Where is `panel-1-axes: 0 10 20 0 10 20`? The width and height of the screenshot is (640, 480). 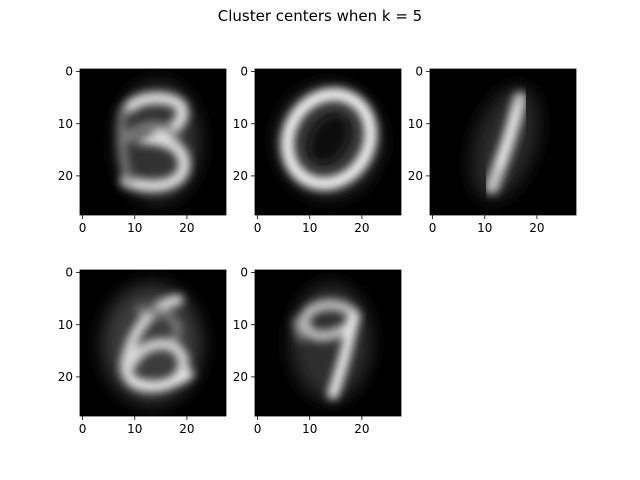
panel-1-axes: 0 10 20 0 10 20 is located at coordinates (142, 150).